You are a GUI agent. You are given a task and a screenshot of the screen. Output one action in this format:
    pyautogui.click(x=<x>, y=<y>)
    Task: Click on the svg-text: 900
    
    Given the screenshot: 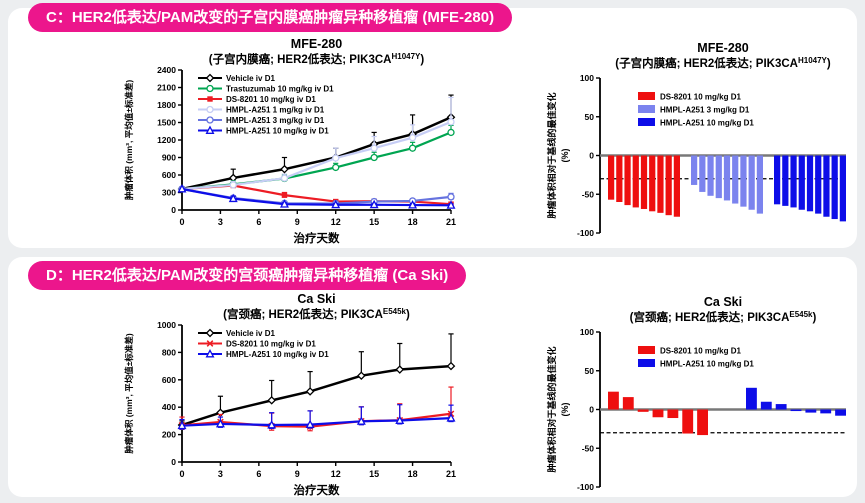 What is the action you would take?
    pyautogui.click(x=169, y=158)
    